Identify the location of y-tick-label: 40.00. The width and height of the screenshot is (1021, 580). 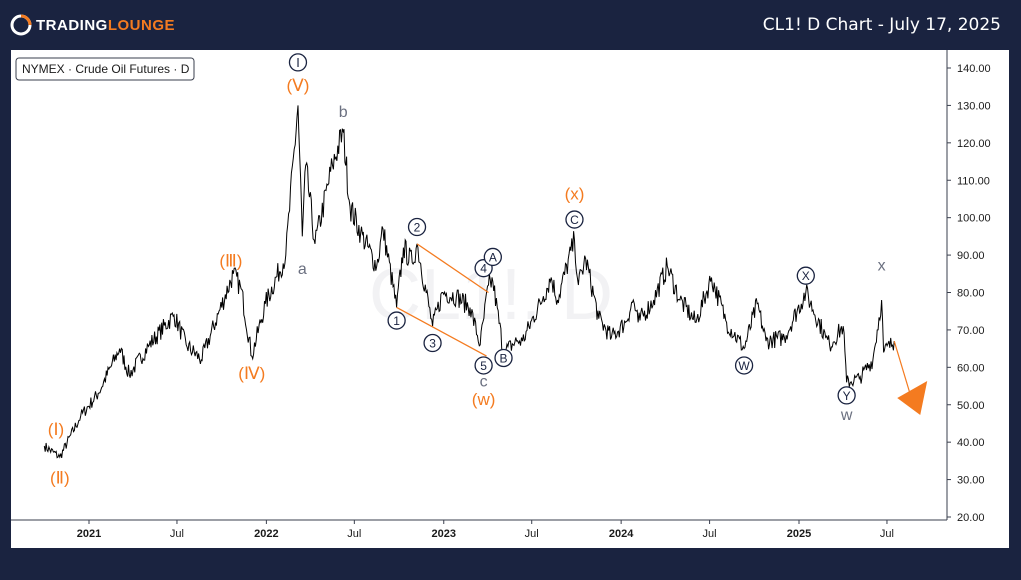
(971, 443).